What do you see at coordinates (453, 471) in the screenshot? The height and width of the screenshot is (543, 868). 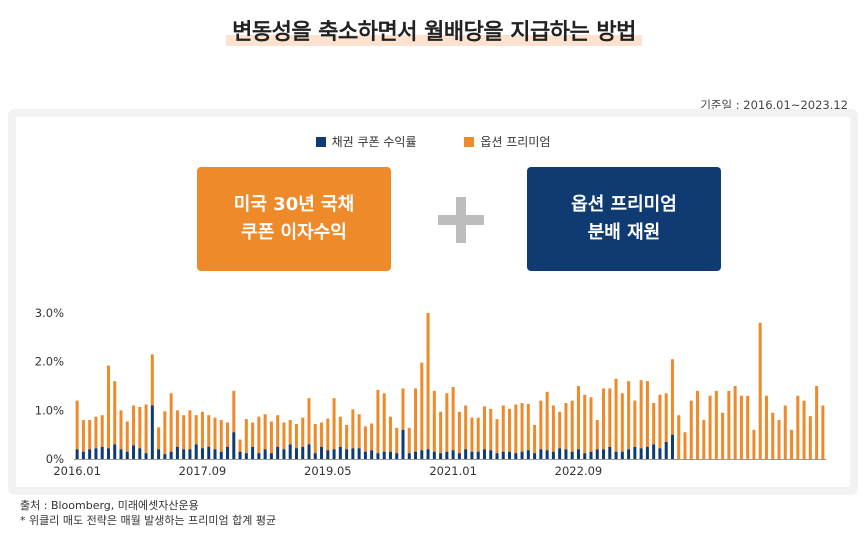 I see `x-tick-label: 2021.01` at bounding box center [453, 471].